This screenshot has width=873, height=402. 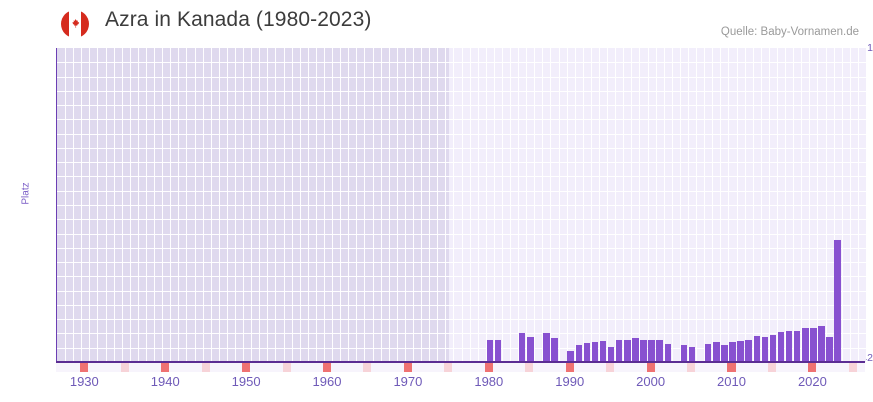 What do you see at coordinates (327, 381) in the screenshot?
I see `x-axis-tick-1960: 1960` at bounding box center [327, 381].